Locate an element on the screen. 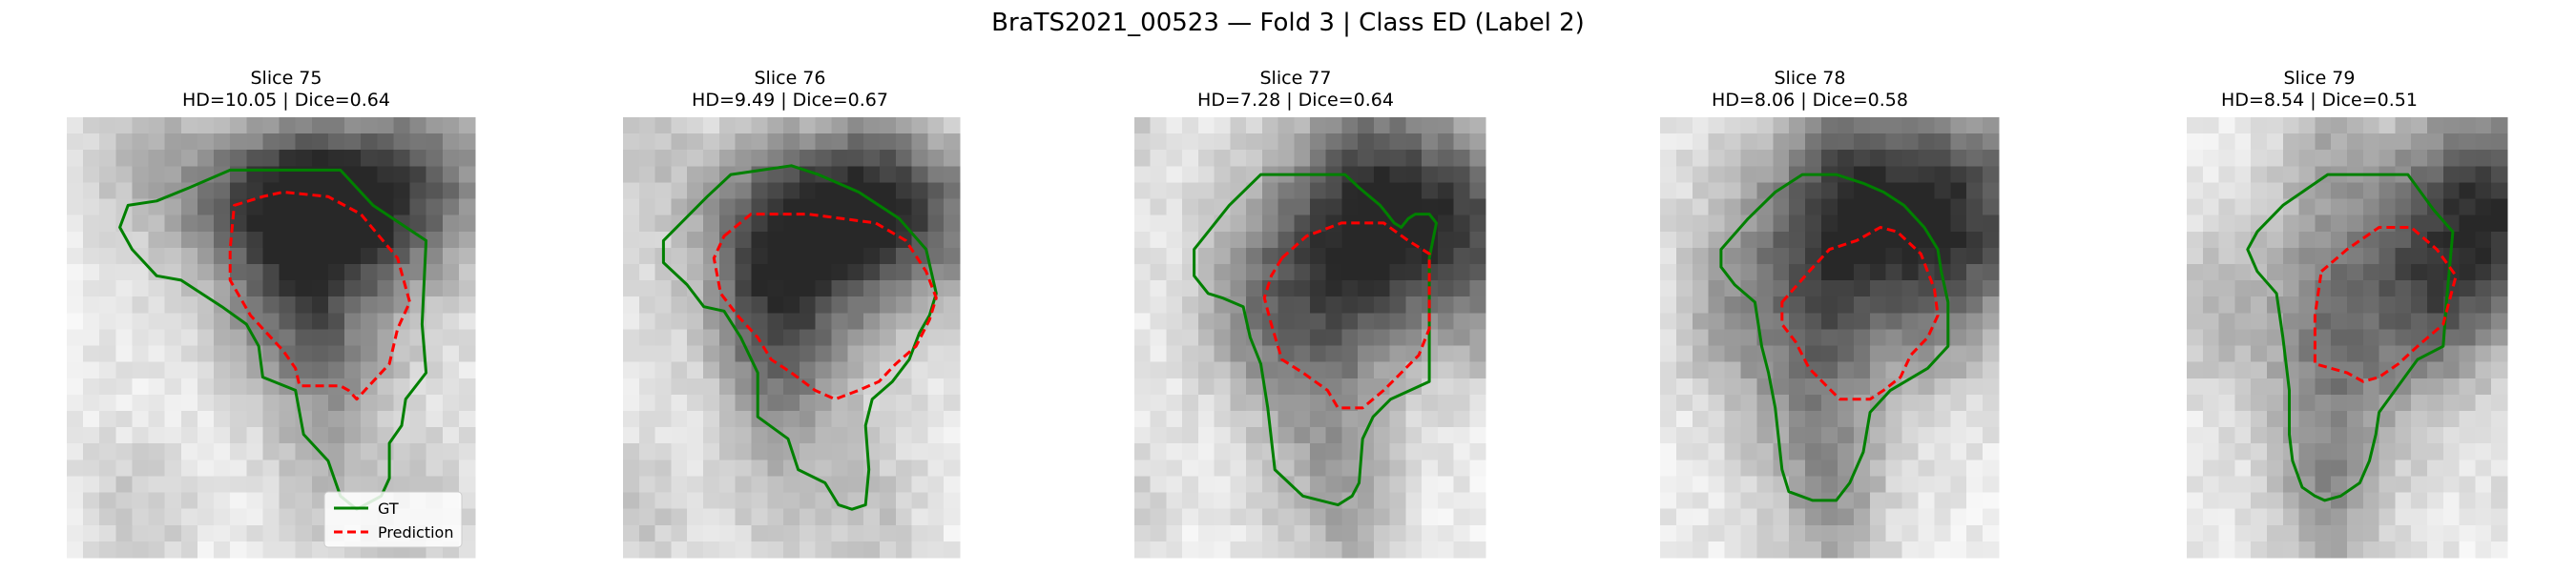 This screenshot has height=572, width=2576. panel-3-slice-label: Slice 77 is located at coordinates (1295, 78).